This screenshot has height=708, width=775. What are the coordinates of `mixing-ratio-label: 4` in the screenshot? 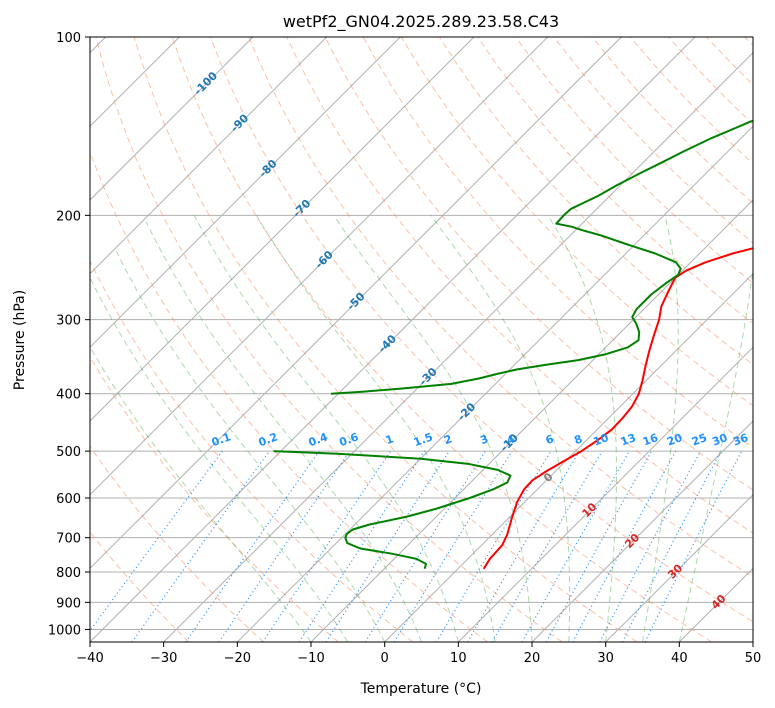 It's located at (511, 439).